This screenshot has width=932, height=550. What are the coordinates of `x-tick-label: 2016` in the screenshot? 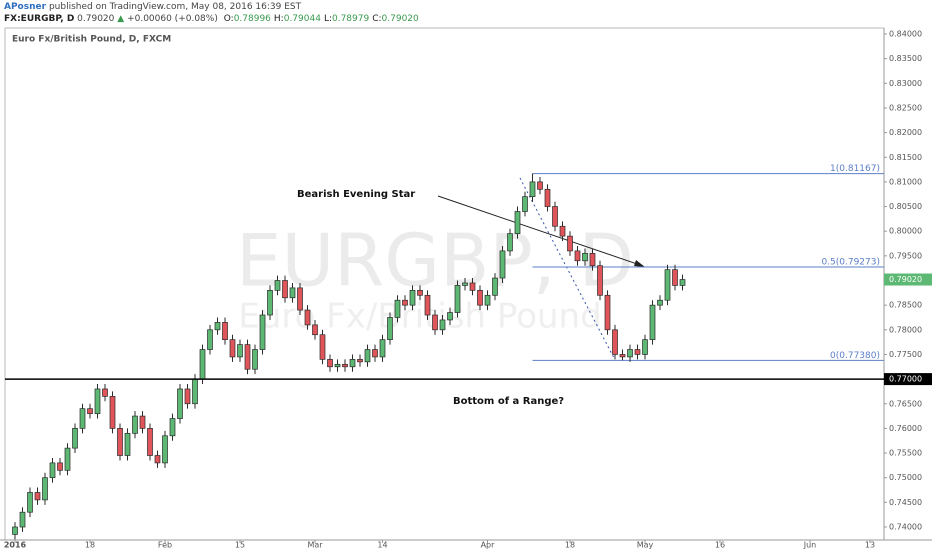 It's located at (15, 545).